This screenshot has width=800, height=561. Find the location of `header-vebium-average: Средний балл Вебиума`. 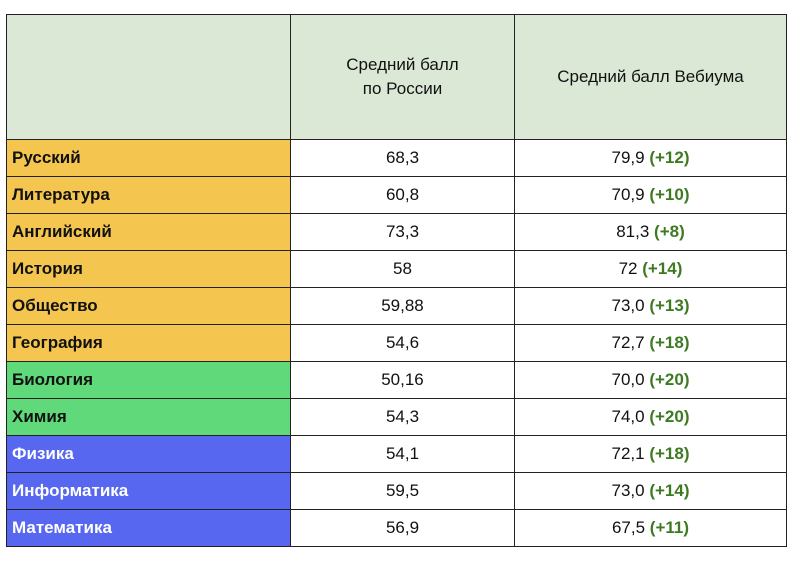

header-vebium-average: Средний балл Вебиума is located at coordinates (650, 77).